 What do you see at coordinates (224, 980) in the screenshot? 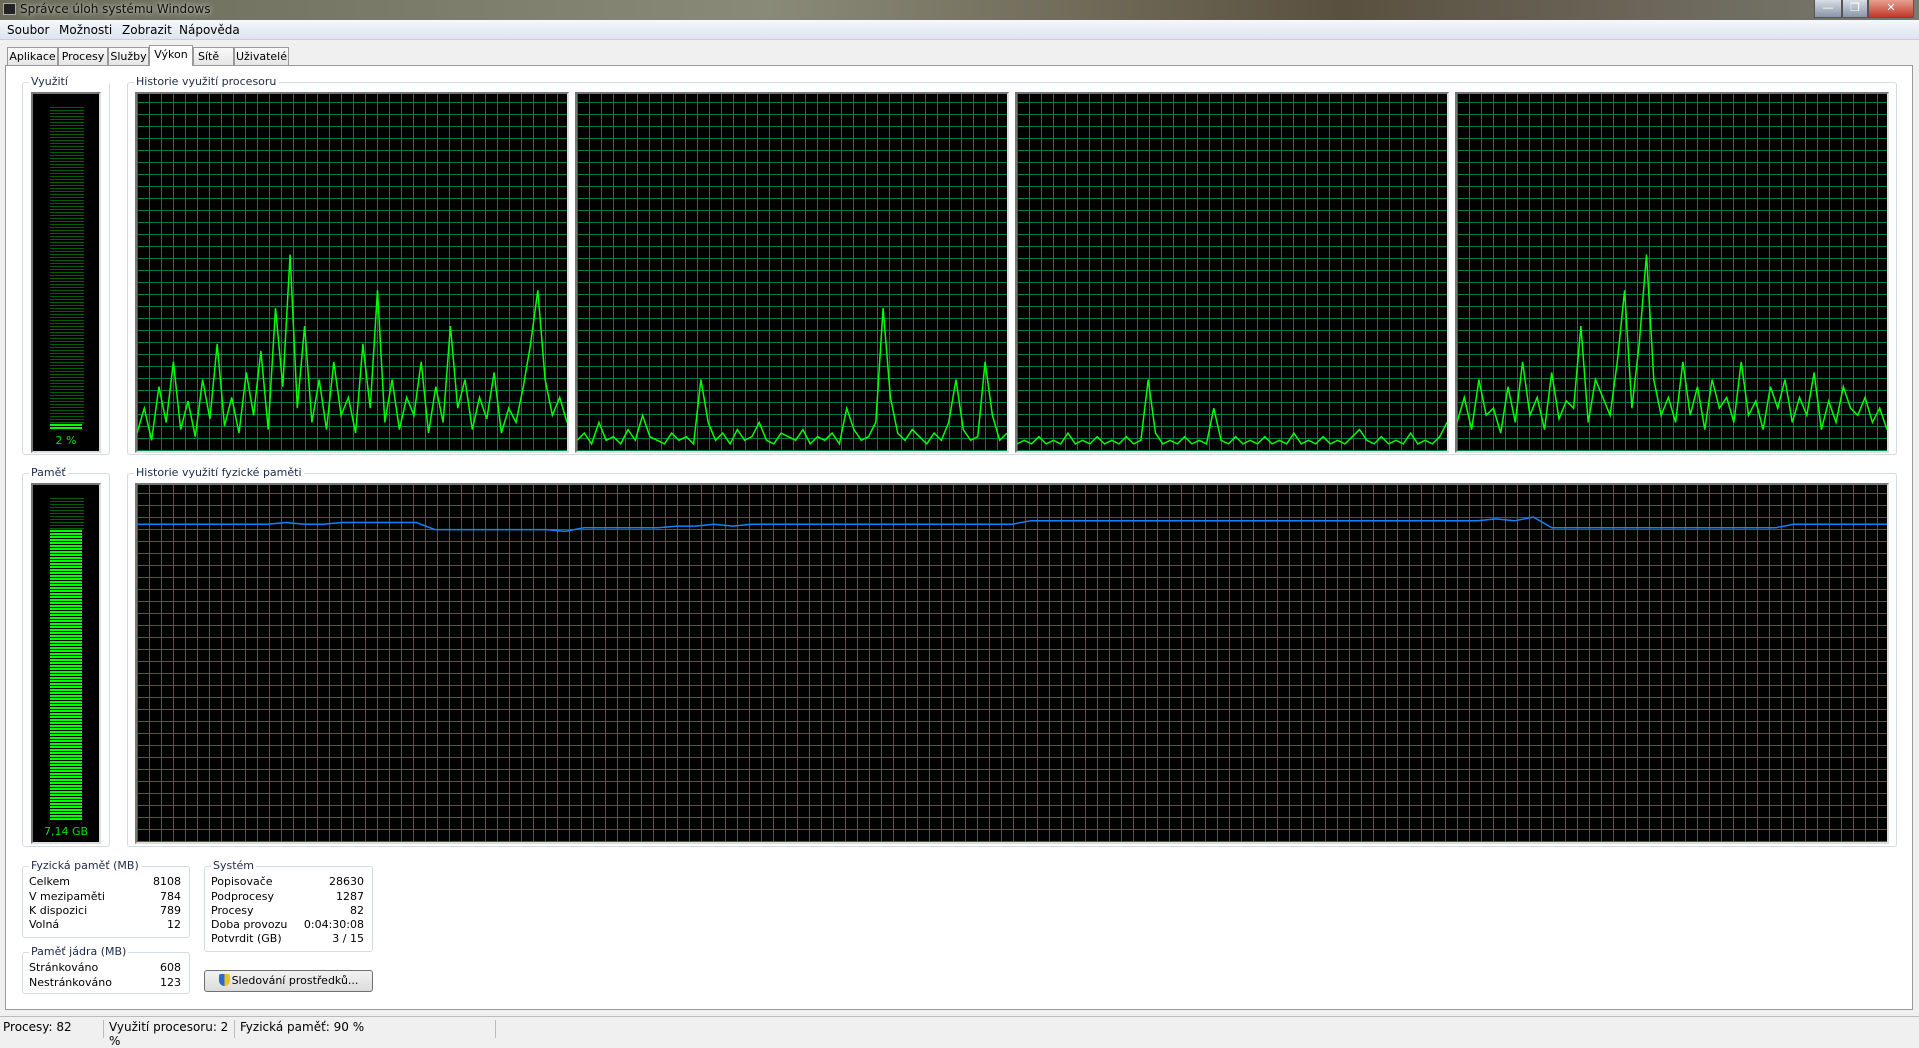
I see `uac-shield-icon` at bounding box center [224, 980].